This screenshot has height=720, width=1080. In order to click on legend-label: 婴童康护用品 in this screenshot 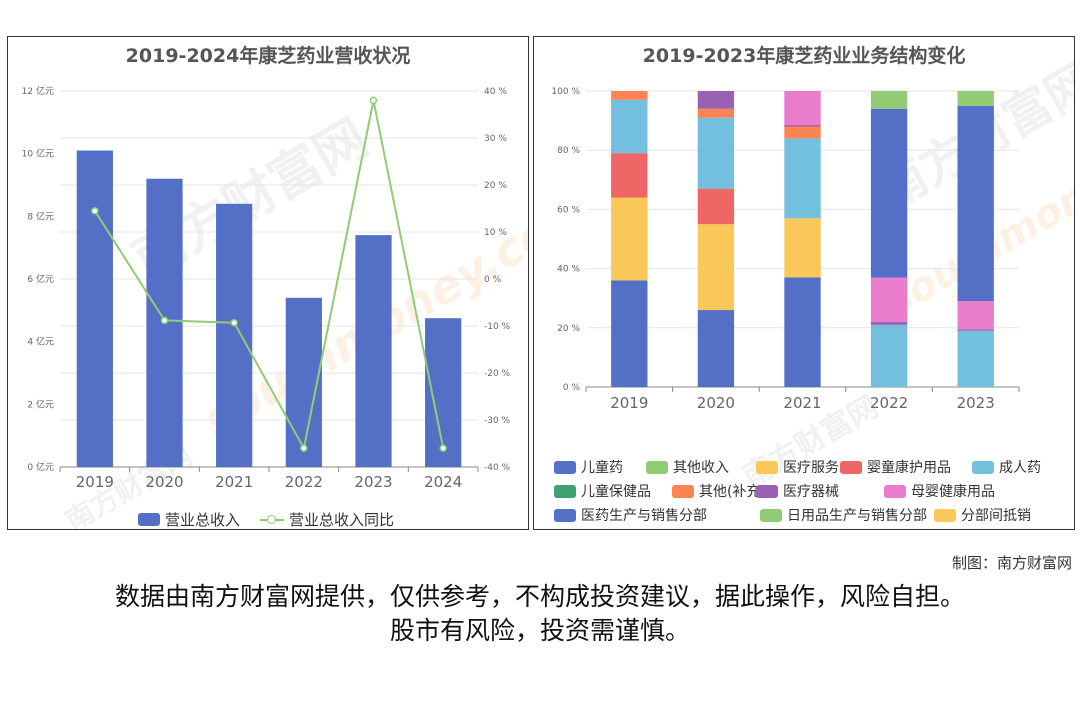, I will do `click(909, 468)`.